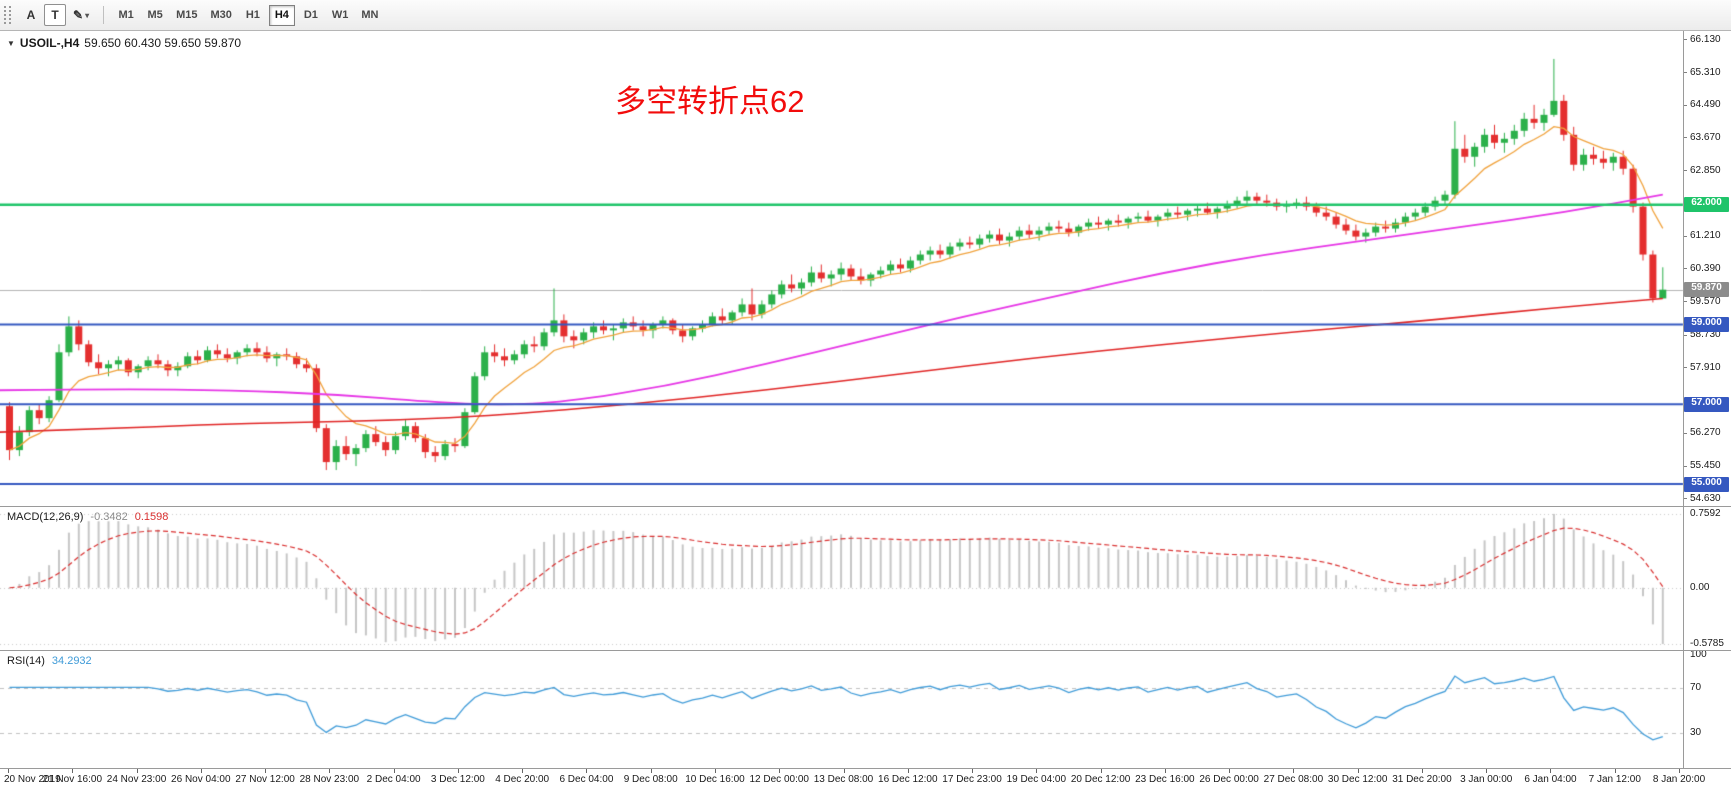 The height and width of the screenshot is (791, 1731). Describe the element at coordinates (49, 661) in the screenshot. I see `rsi-indicator-label: RSI(14) 34.2932` at that location.